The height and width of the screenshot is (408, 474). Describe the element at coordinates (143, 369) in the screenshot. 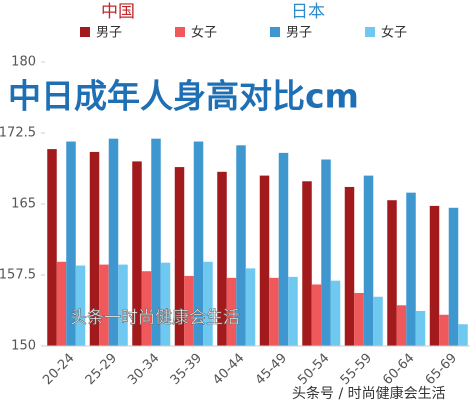

I see `x-tick-label: 30-34` at that location.